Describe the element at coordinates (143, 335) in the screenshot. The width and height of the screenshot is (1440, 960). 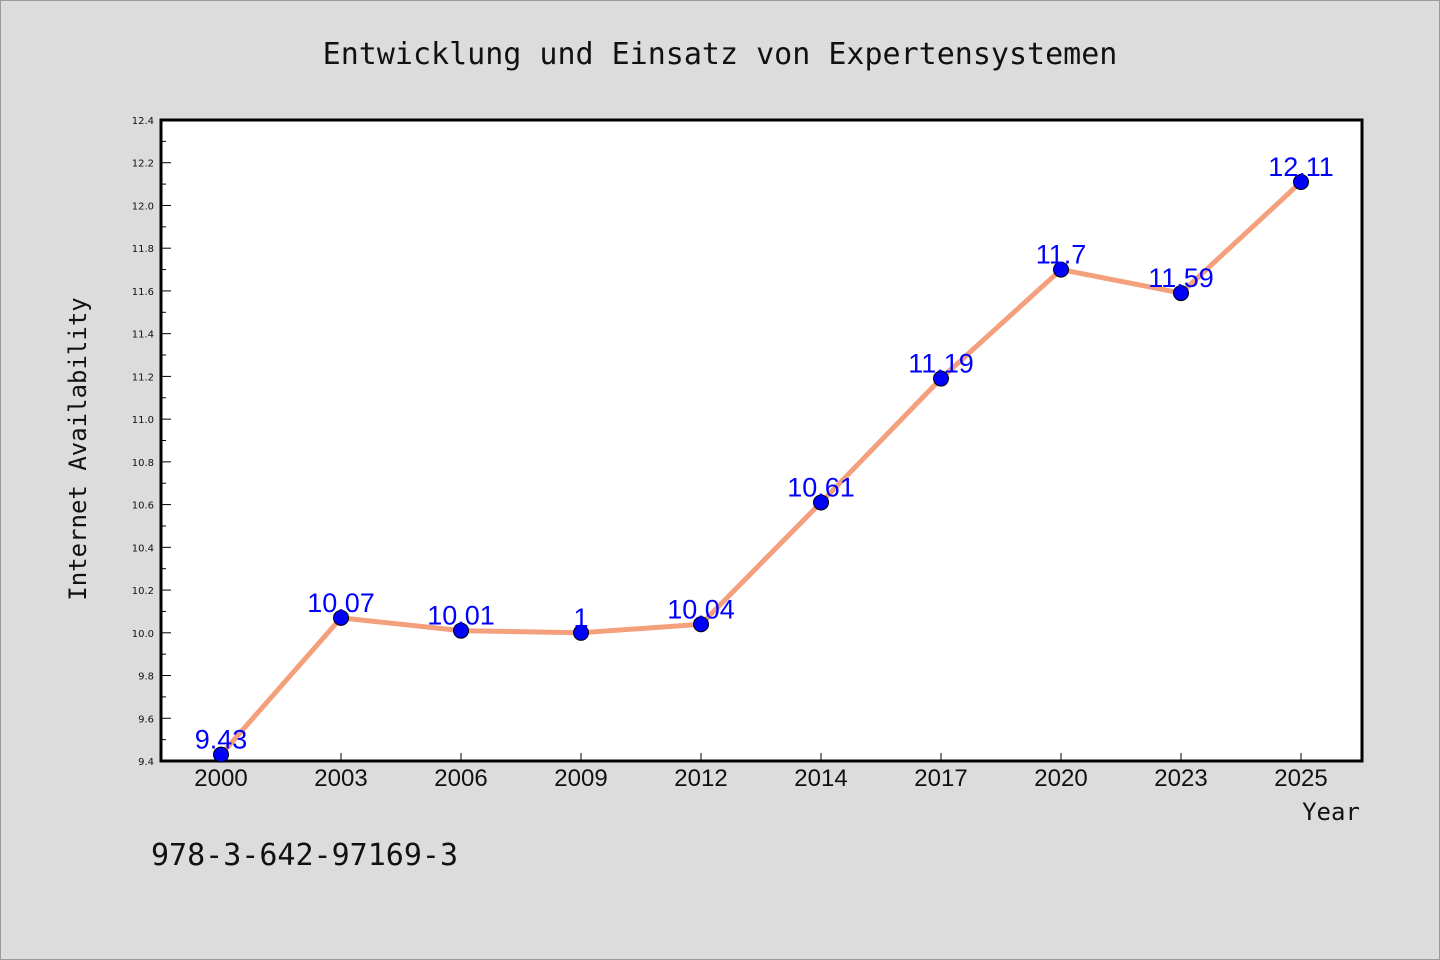
I see `y-tick-label: 11.4` at that location.